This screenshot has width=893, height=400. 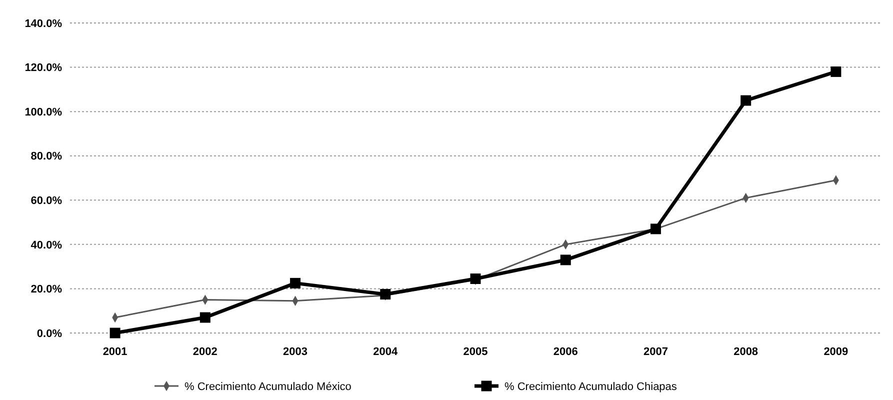 What do you see at coordinates (385, 352) in the screenshot?
I see `x-tick-label: 2004` at bounding box center [385, 352].